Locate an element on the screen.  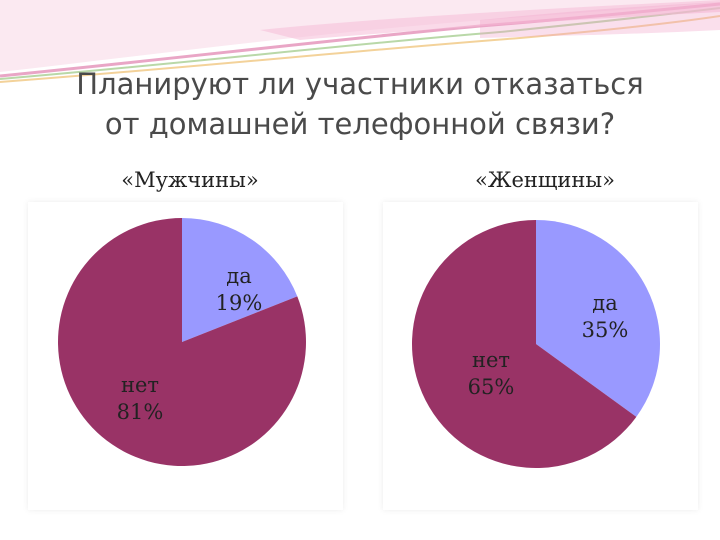
title-line-1: Планируют ли участники отказаться is located at coordinates (360, 84).